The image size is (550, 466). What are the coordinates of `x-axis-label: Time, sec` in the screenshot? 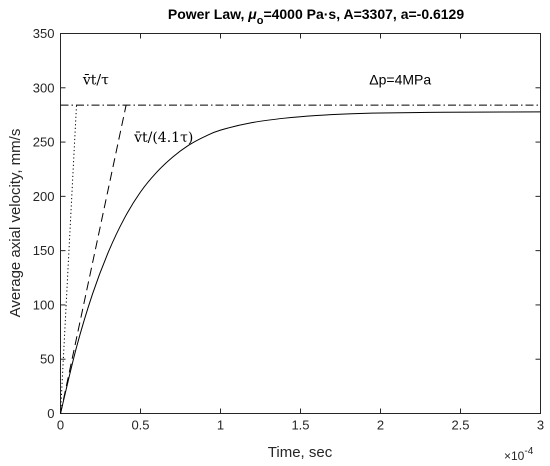 It's located at (300, 452).